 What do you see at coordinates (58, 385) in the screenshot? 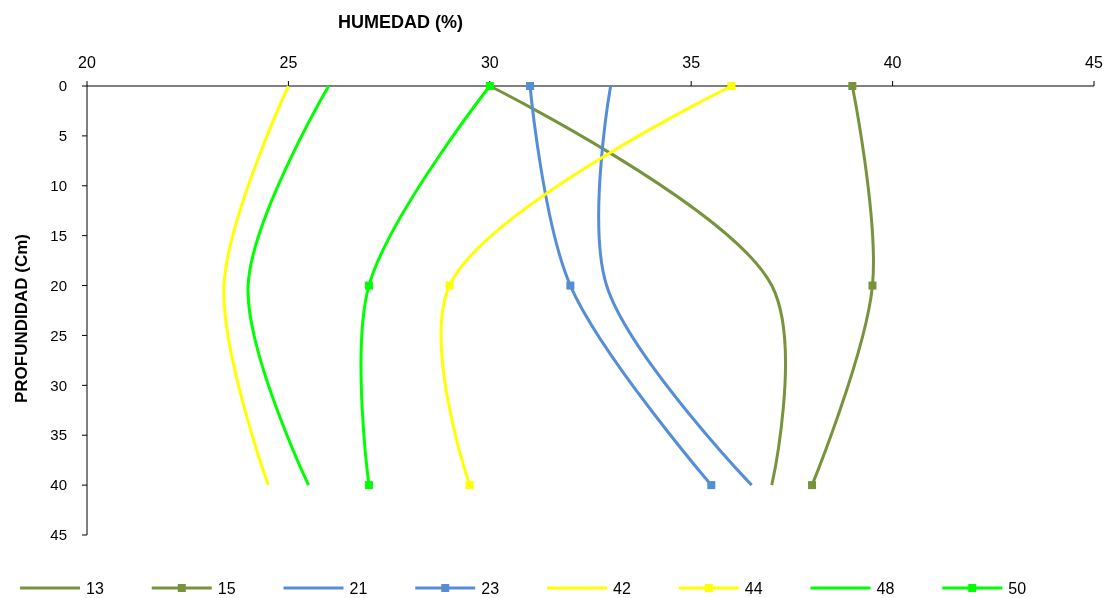
I see `y-tick-label: 30` at bounding box center [58, 385].